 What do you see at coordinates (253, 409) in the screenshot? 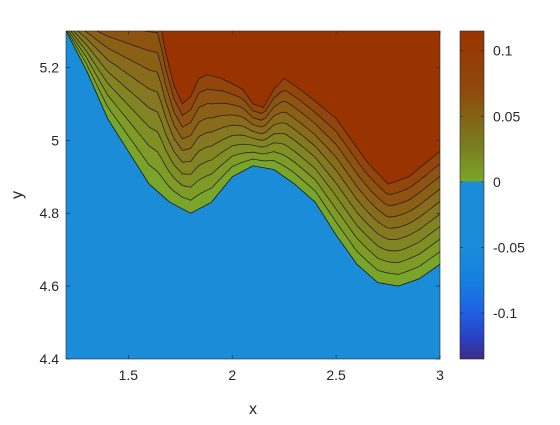
I see `x-axis-label: x` at bounding box center [253, 409].